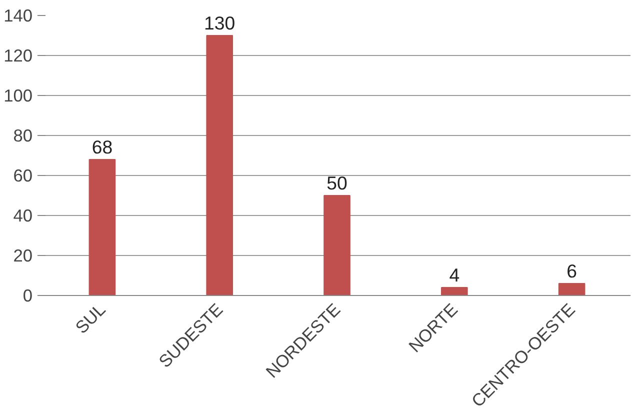  What do you see at coordinates (23, 136) in the screenshot?
I see `y-tick-label: 80` at bounding box center [23, 136].